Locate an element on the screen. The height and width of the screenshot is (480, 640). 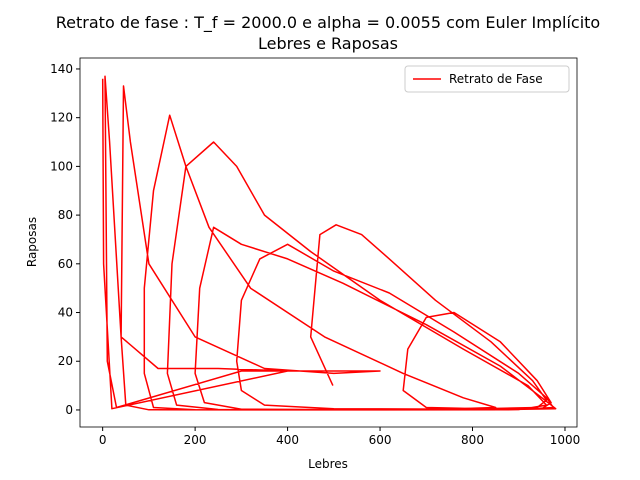
y-tick-label: 140 is located at coordinates (61, 69).